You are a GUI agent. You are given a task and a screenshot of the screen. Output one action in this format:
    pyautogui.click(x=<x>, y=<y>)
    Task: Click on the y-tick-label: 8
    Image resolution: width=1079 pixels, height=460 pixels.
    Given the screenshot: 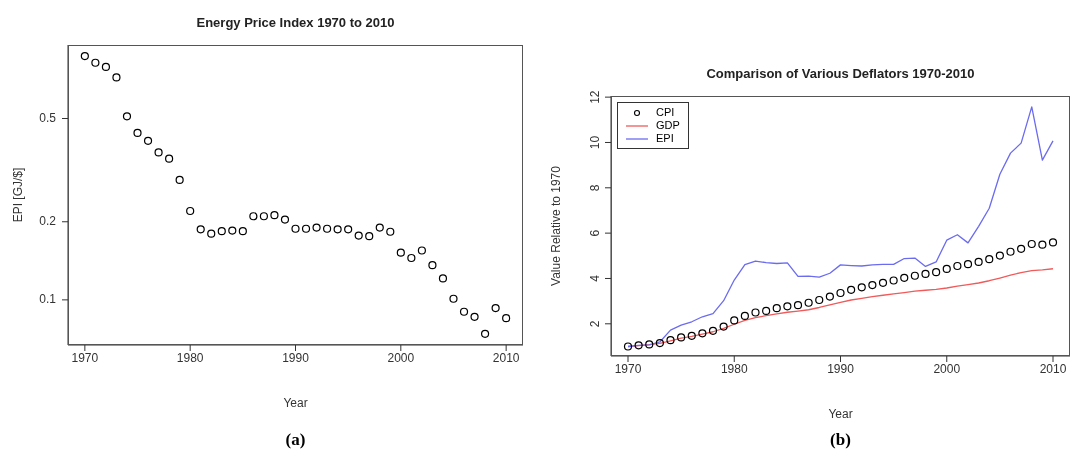 What is the action you would take?
    pyautogui.click(x=595, y=188)
    